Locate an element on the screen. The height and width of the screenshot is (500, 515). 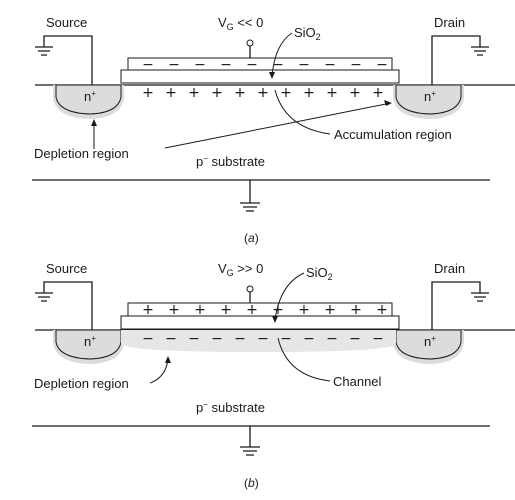
drain-well-b is located at coordinates (428, 344).